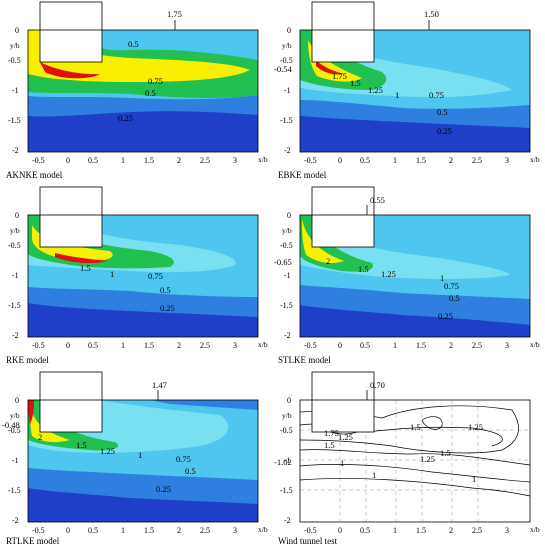 The height and width of the screenshot is (550, 545). What do you see at coordinates (377, 200) in the screenshot?
I see `peak-label: 0.55` at bounding box center [377, 200].